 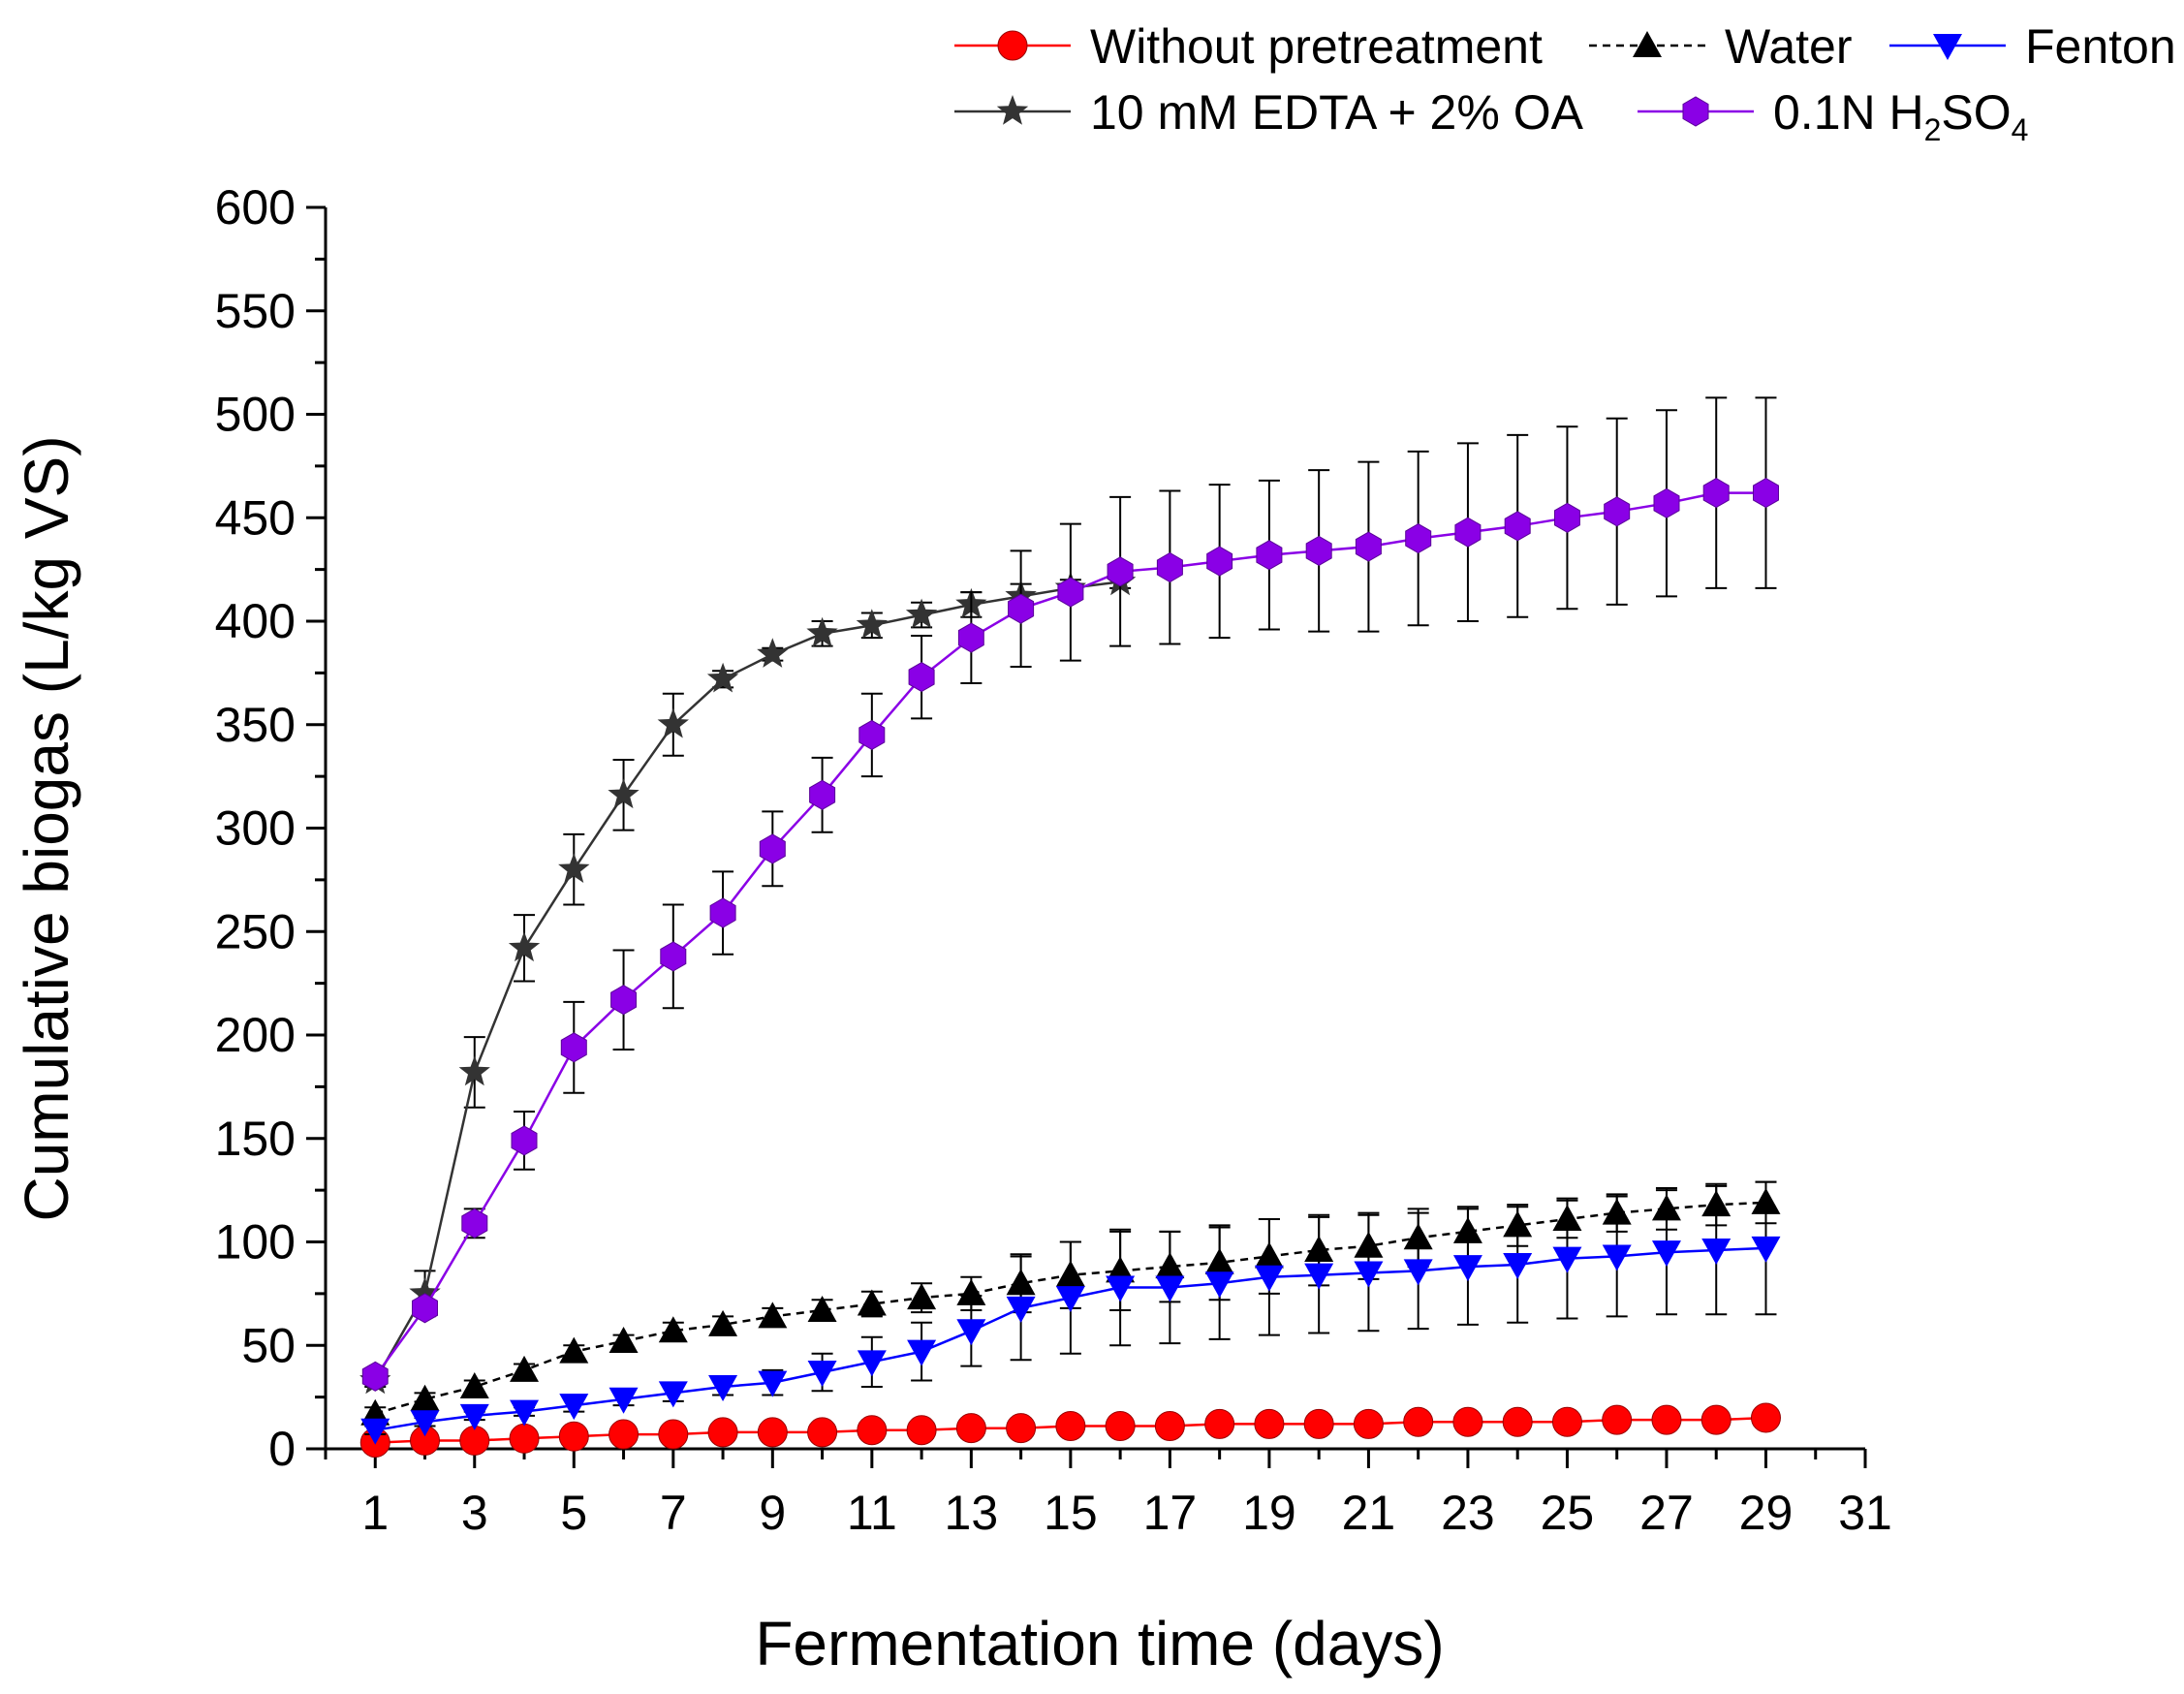 What do you see at coordinates (1901, 116) in the screenshot?
I see `legend-label: 0.1N H2SO4` at bounding box center [1901, 116].